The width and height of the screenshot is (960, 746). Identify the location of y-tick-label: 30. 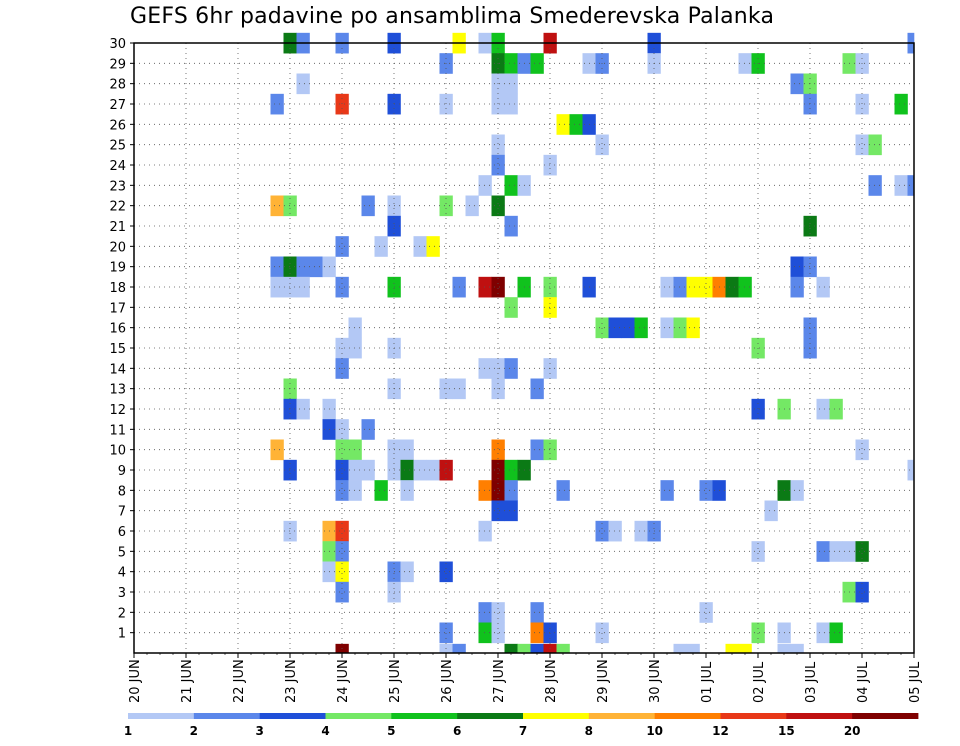
(117, 44).